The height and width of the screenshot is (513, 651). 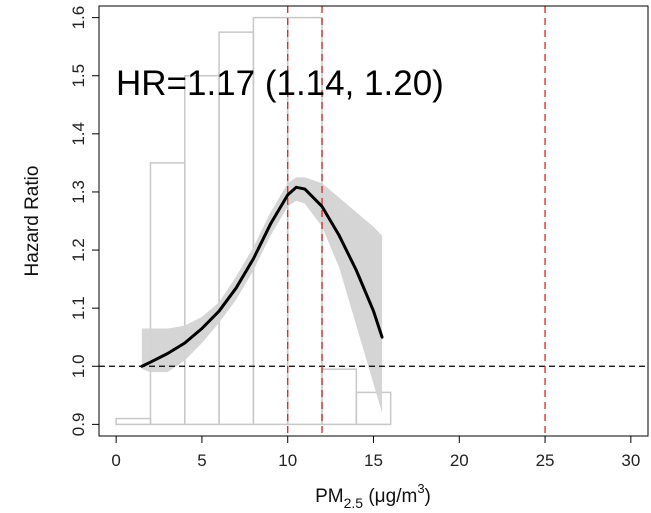 I want to click on x-tick-label: 15, so click(x=373, y=460).